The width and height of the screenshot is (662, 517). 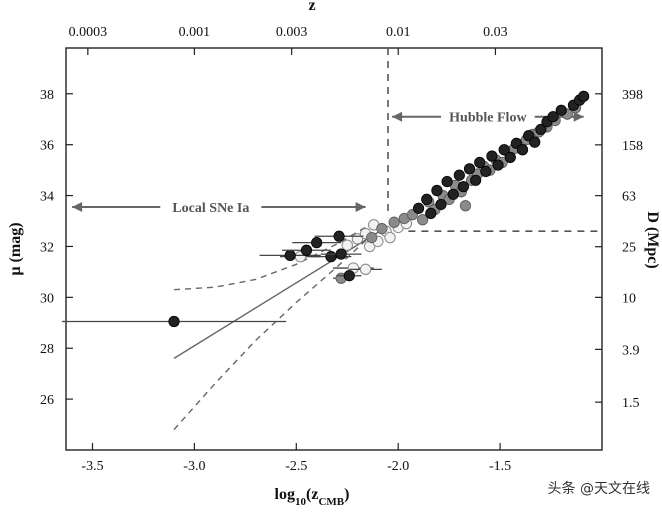 I want to click on hubble-flow-label: Hubble Flow, so click(x=488, y=118).